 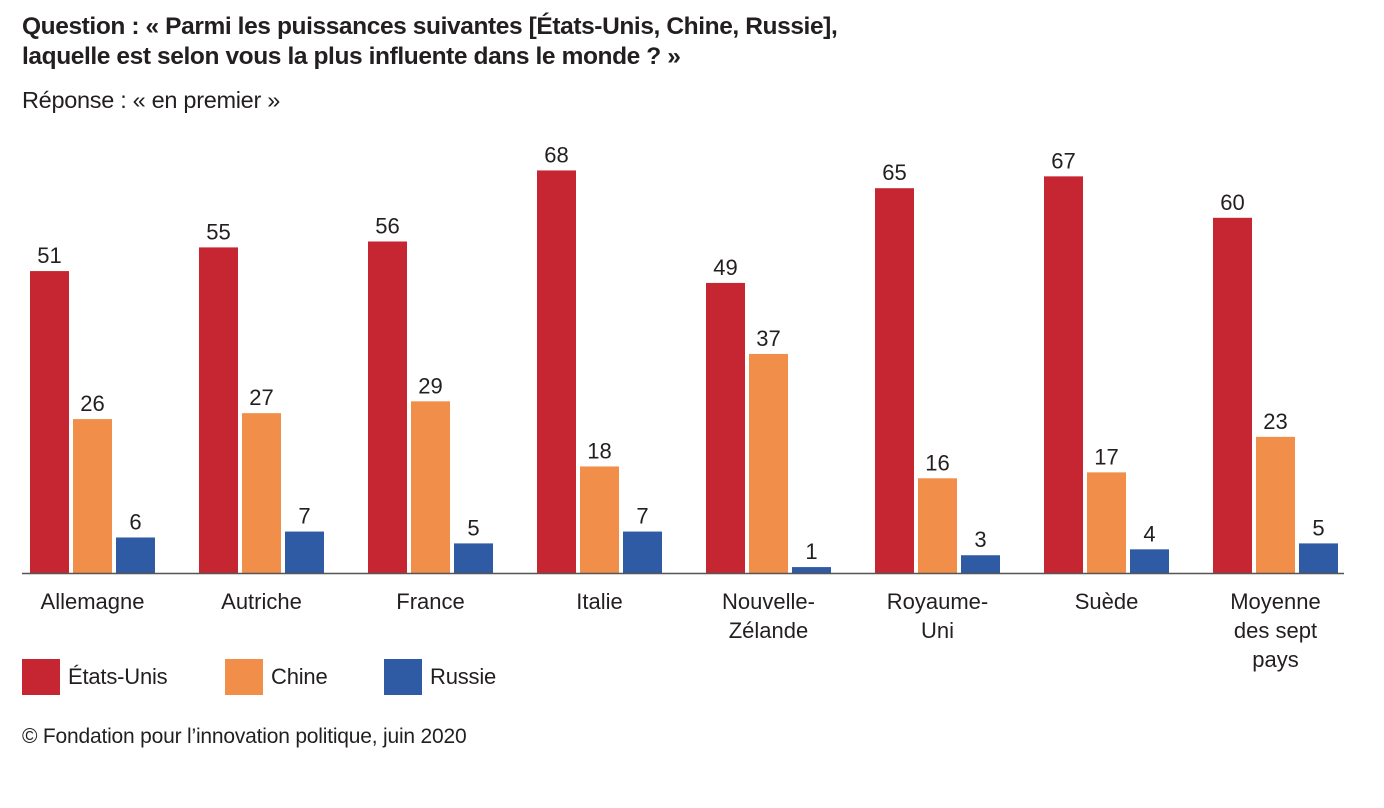 I want to click on value-label-russie-allemagne: 6, so click(x=135, y=521).